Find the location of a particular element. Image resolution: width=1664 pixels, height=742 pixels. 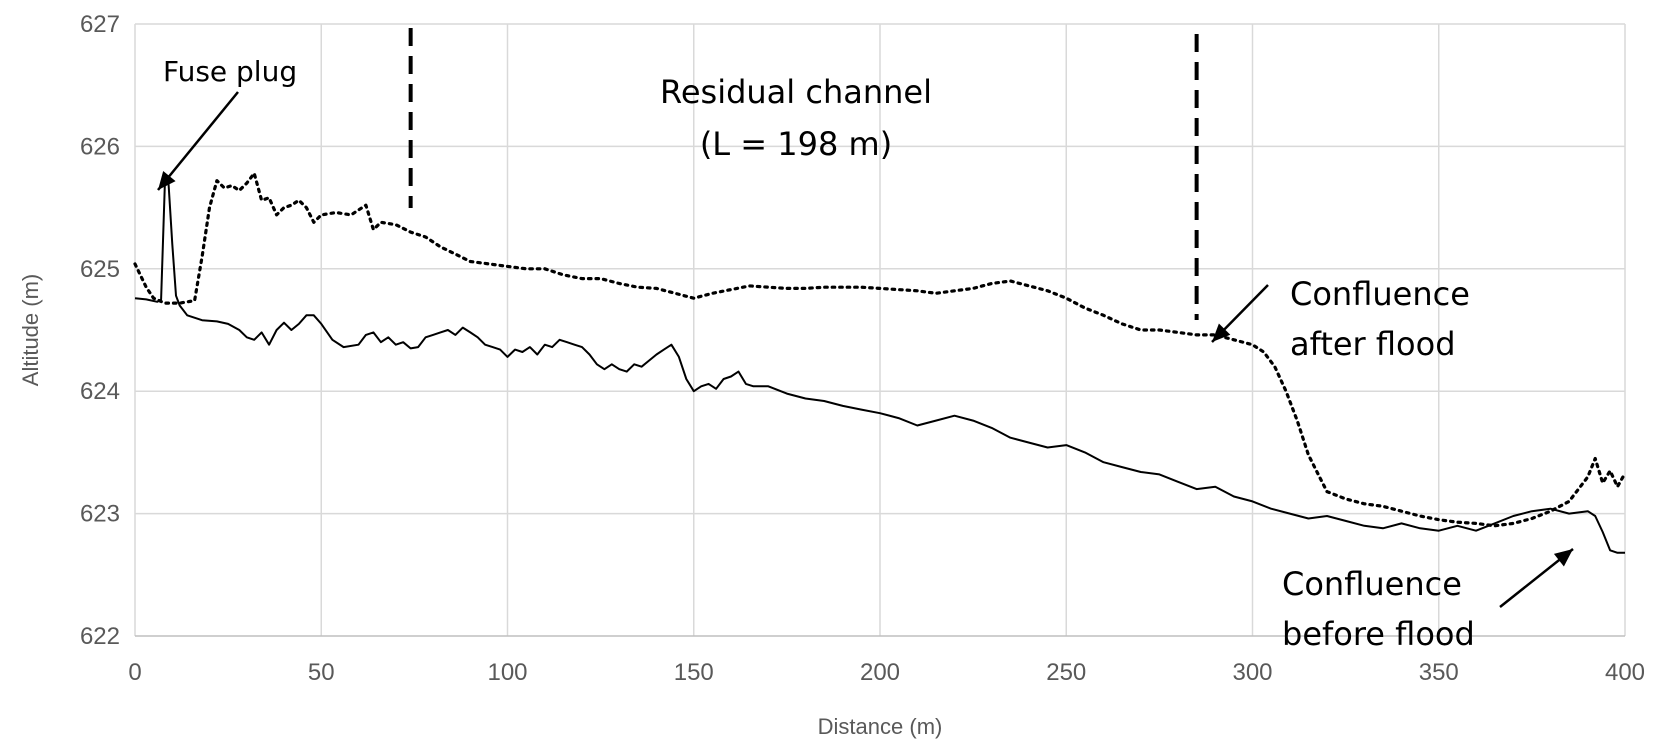

y-tick-label-627: 627 is located at coordinates (100, 24).